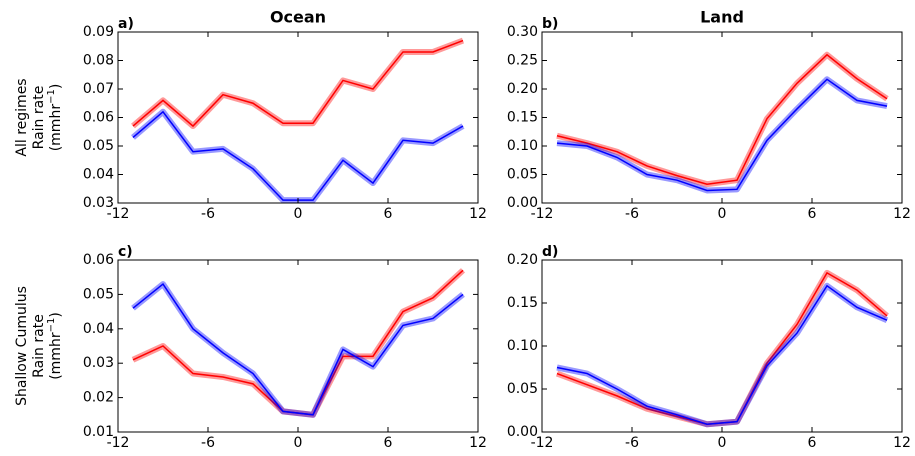 The image size is (915, 456). I want to click on y-tick-label: 0.07, so click(98, 89).